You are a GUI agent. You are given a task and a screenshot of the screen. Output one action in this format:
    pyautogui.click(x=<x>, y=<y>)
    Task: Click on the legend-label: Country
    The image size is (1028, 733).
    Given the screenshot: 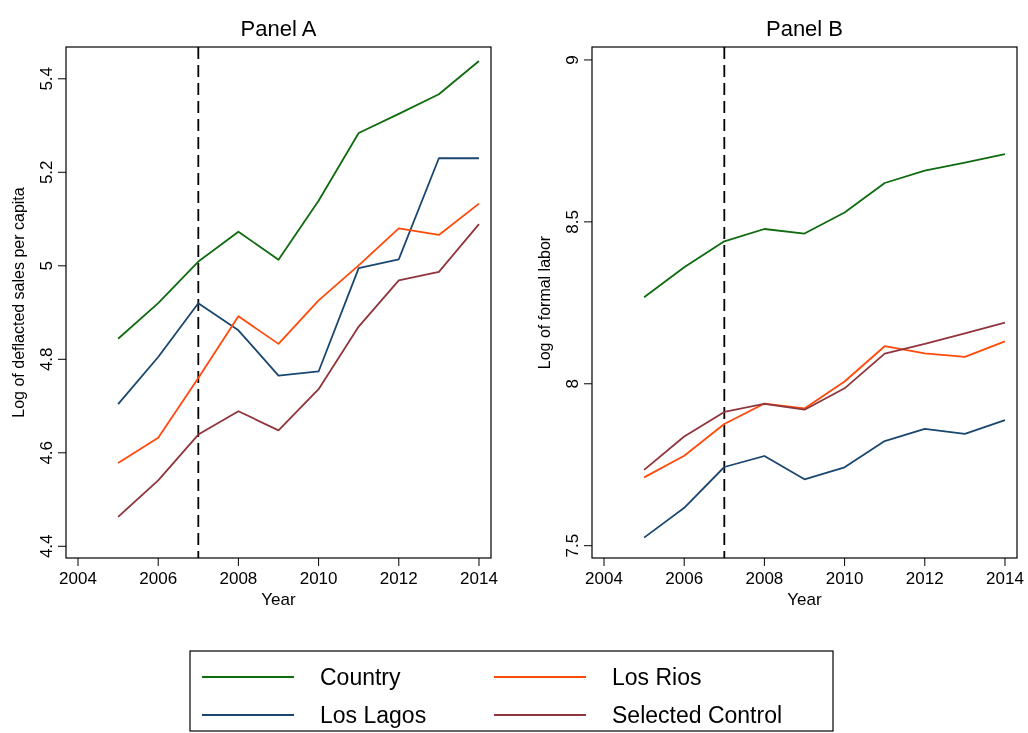 What is the action you would take?
    pyautogui.click(x=361, y=677)
    